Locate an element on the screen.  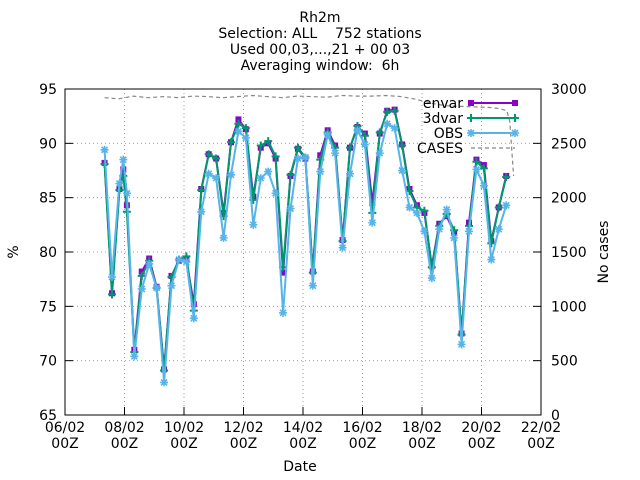
legend-entry-envar: envar is located at coordinates (470, 104).